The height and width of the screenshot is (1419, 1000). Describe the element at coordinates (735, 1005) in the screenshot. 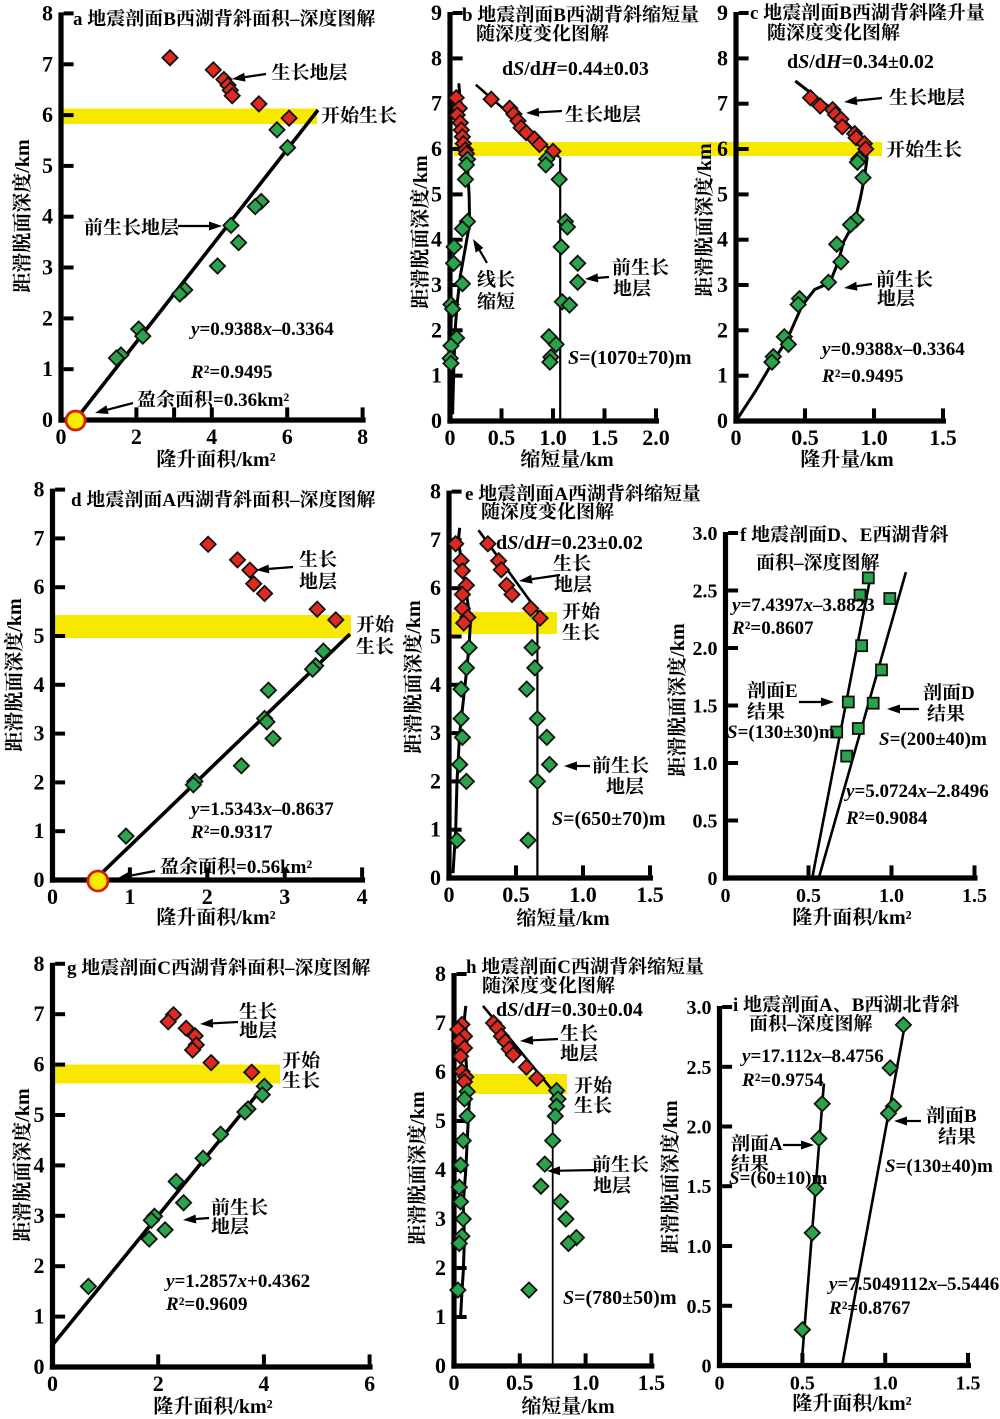

I see `svg-text: i` at that location.